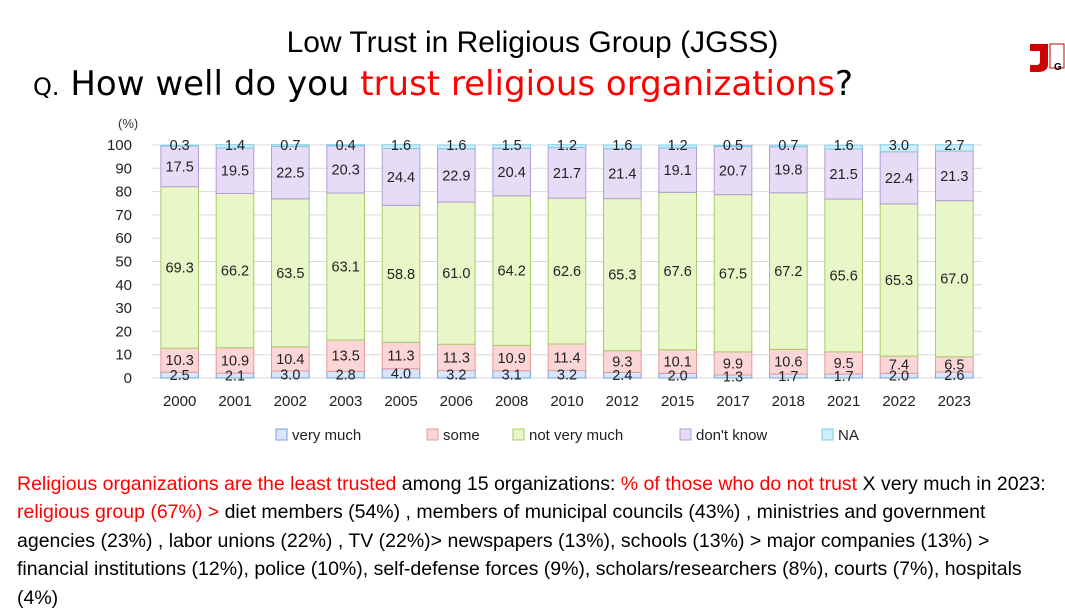 The width and height of the screenshot is (1065, 612). I want to click on value-label: 67.6, so click(678, 272).